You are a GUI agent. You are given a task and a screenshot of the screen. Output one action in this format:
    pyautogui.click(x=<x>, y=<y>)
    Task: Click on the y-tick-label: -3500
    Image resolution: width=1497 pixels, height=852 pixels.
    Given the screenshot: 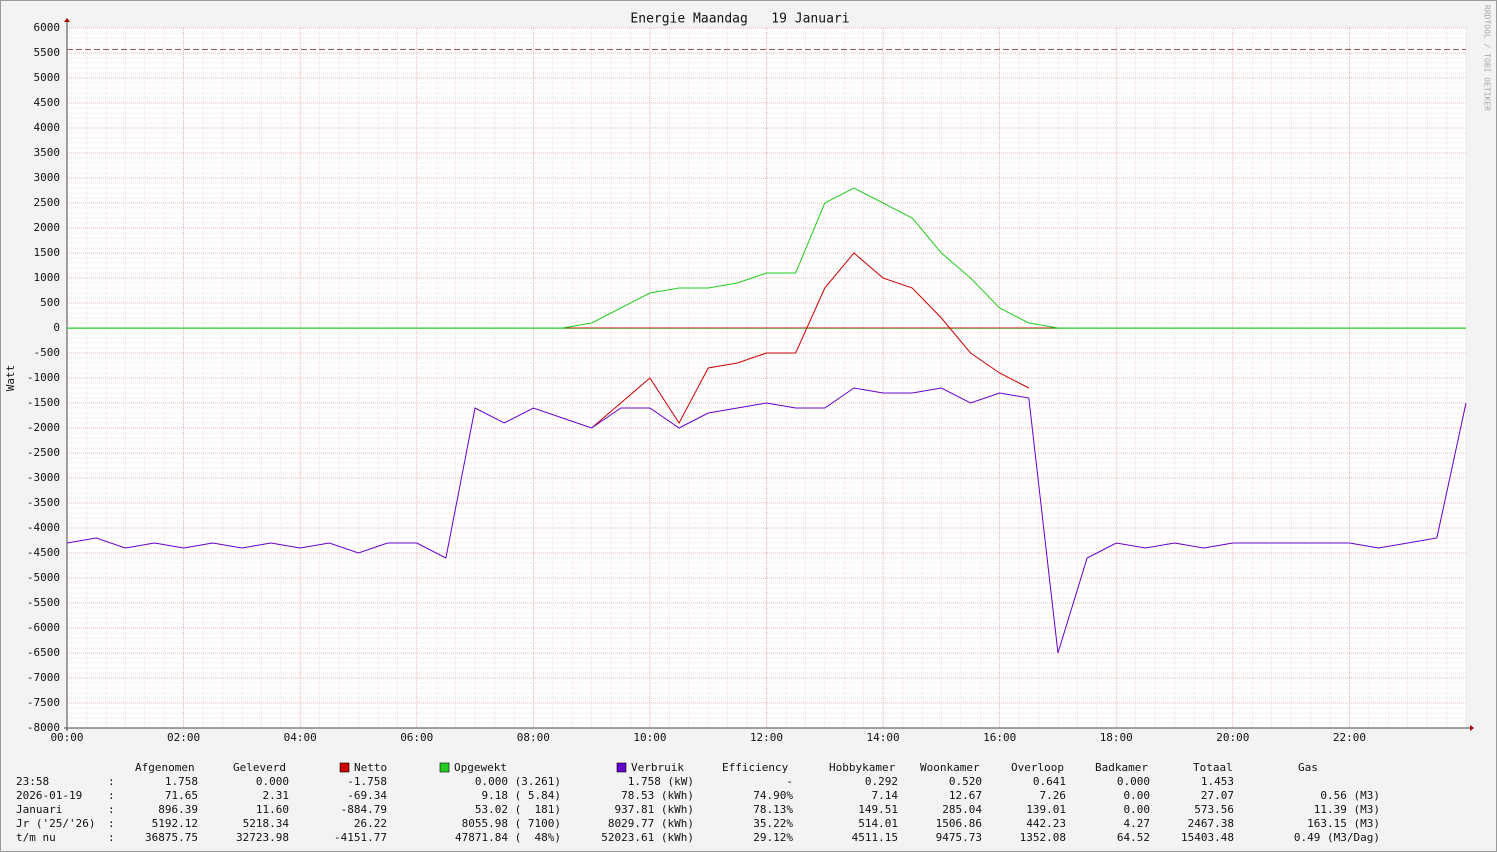 What is the action you would take?
    pyautogui.click(x=43, y=502)
    